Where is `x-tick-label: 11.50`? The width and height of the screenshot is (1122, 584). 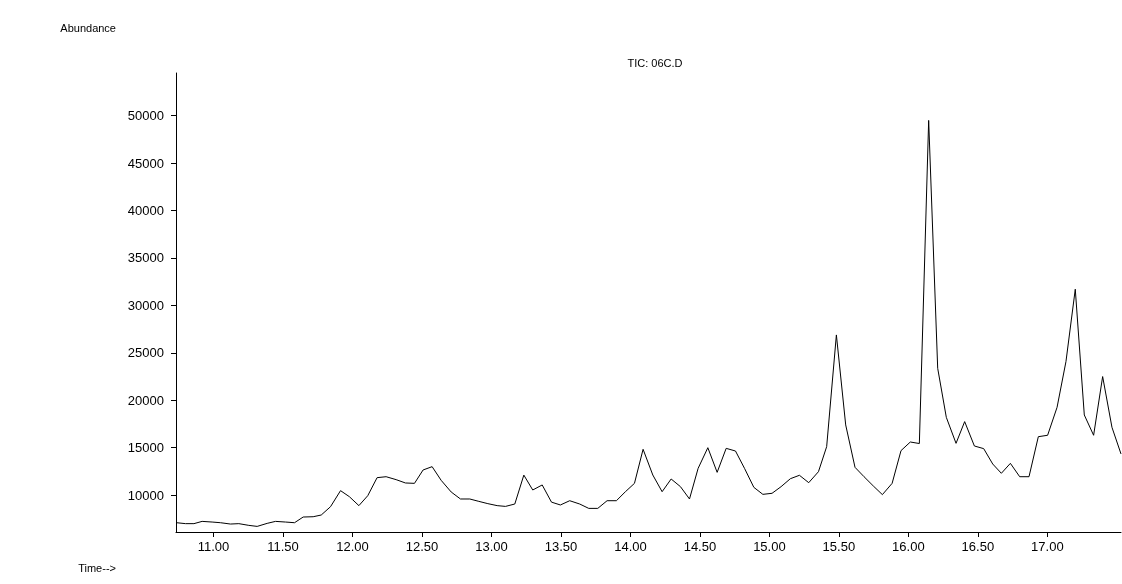
x-tick-label: 11.50 is located at coordinates (283, 546).